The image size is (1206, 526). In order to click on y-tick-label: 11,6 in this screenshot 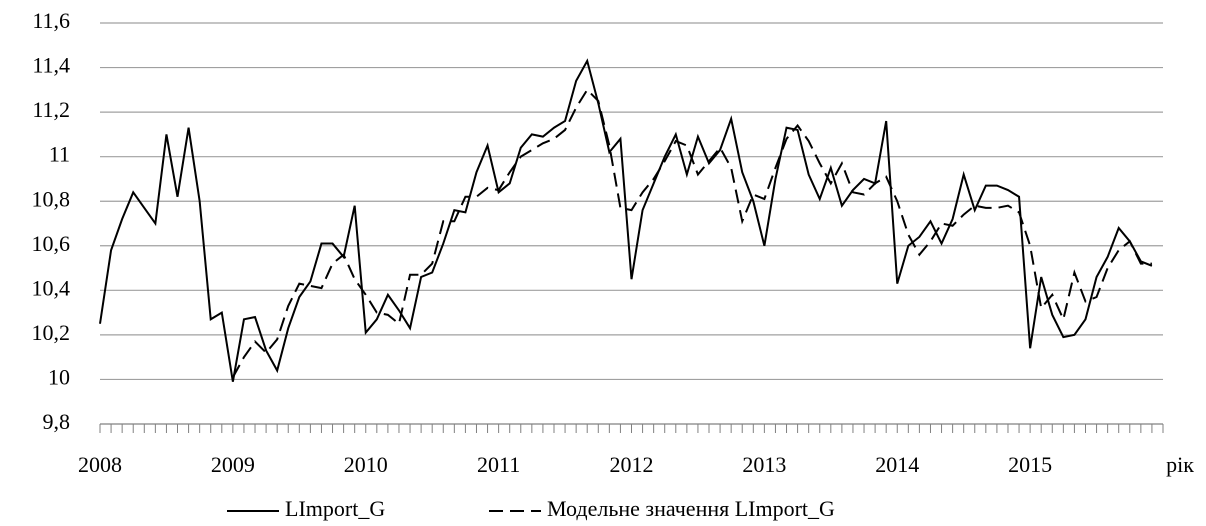, I will do `click(51, 20)`.